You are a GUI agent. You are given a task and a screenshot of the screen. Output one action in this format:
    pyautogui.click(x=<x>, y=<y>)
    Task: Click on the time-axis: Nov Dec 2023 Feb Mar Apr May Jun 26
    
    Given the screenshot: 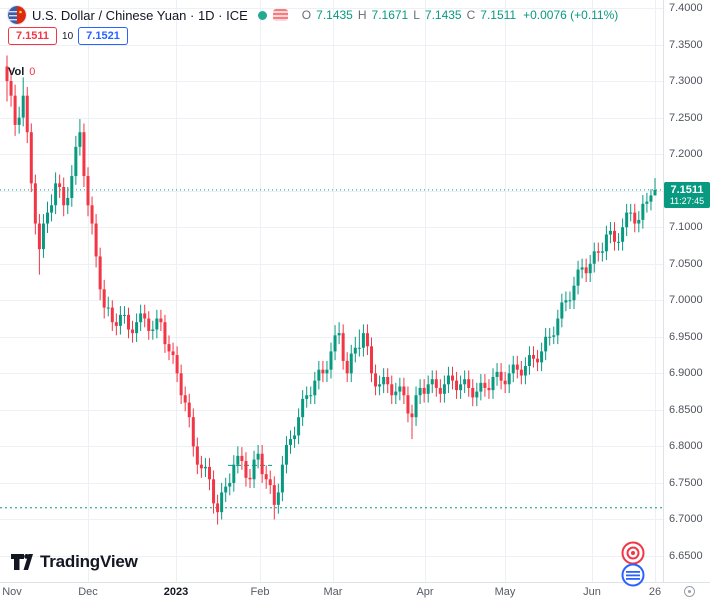 What is the action you would take?
    pyautogui.click(x=355, y=591)
    